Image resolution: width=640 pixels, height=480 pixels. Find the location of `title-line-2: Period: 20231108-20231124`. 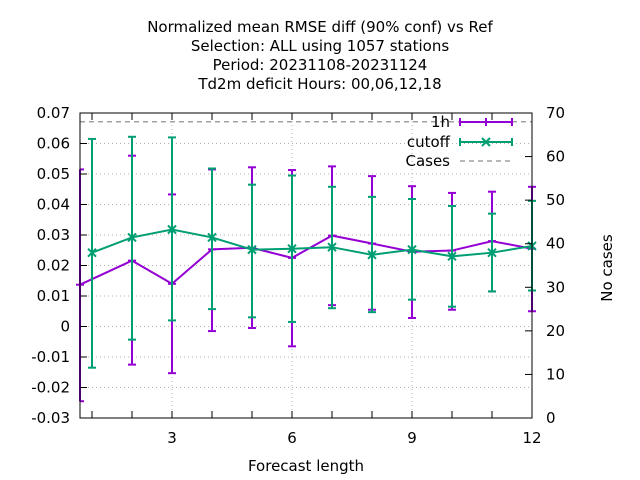

title-line-2: Period: 20231108-20231124 is located at coordinates (320, 65).